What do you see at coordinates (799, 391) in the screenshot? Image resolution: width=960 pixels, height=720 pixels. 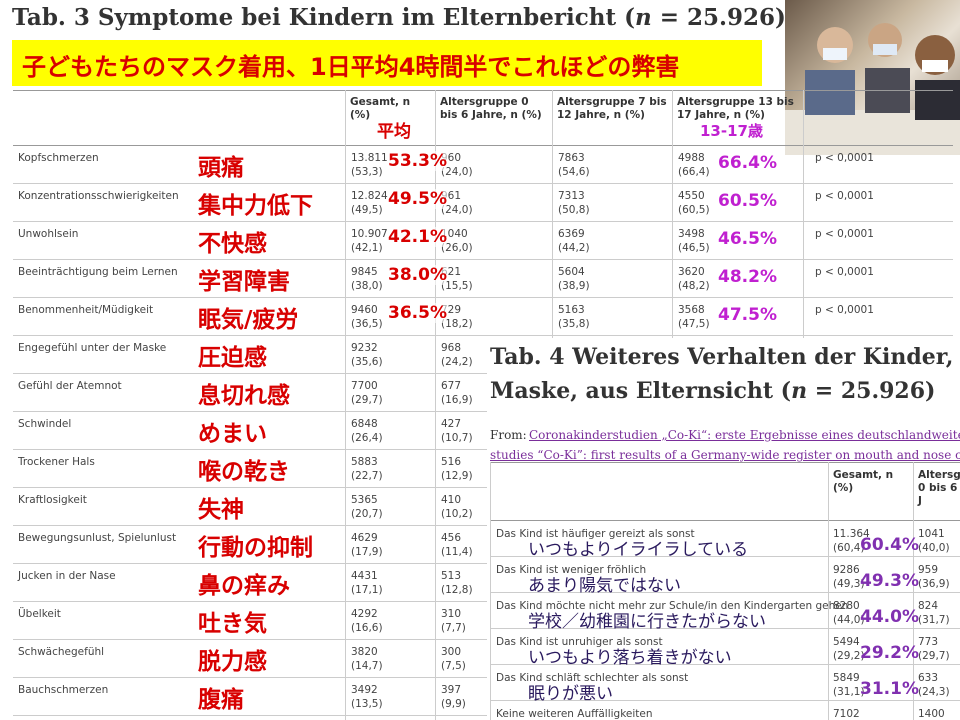 I see `title-text: n` at bounding box center [799, 391].